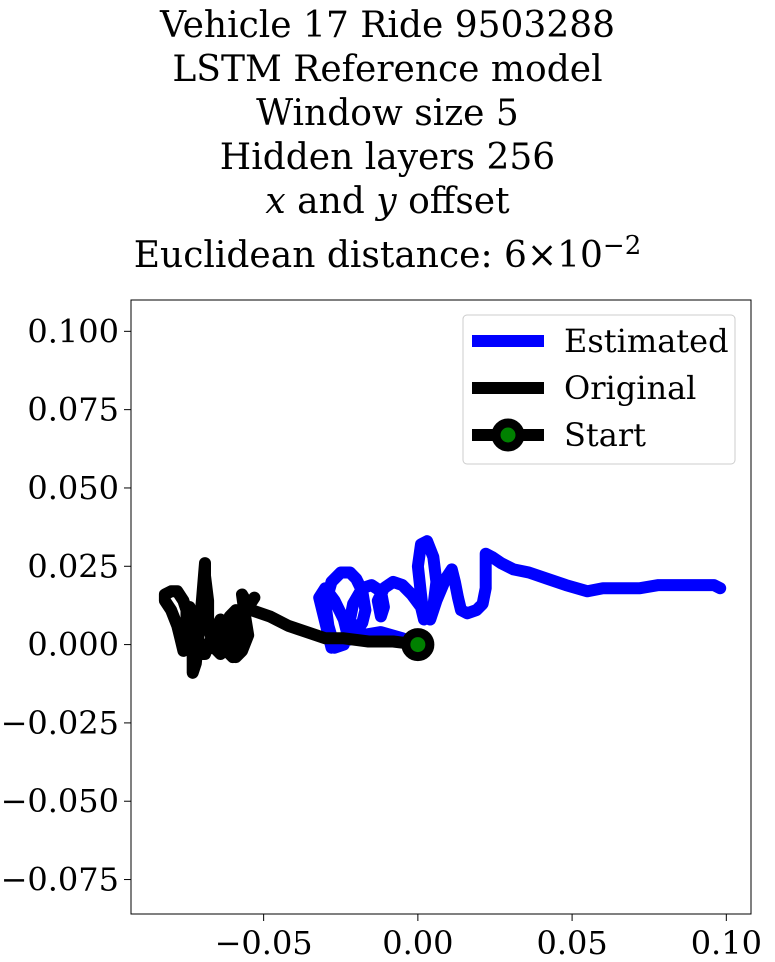  I want to click on y-tick-label: −0.025, so click(60, 723).